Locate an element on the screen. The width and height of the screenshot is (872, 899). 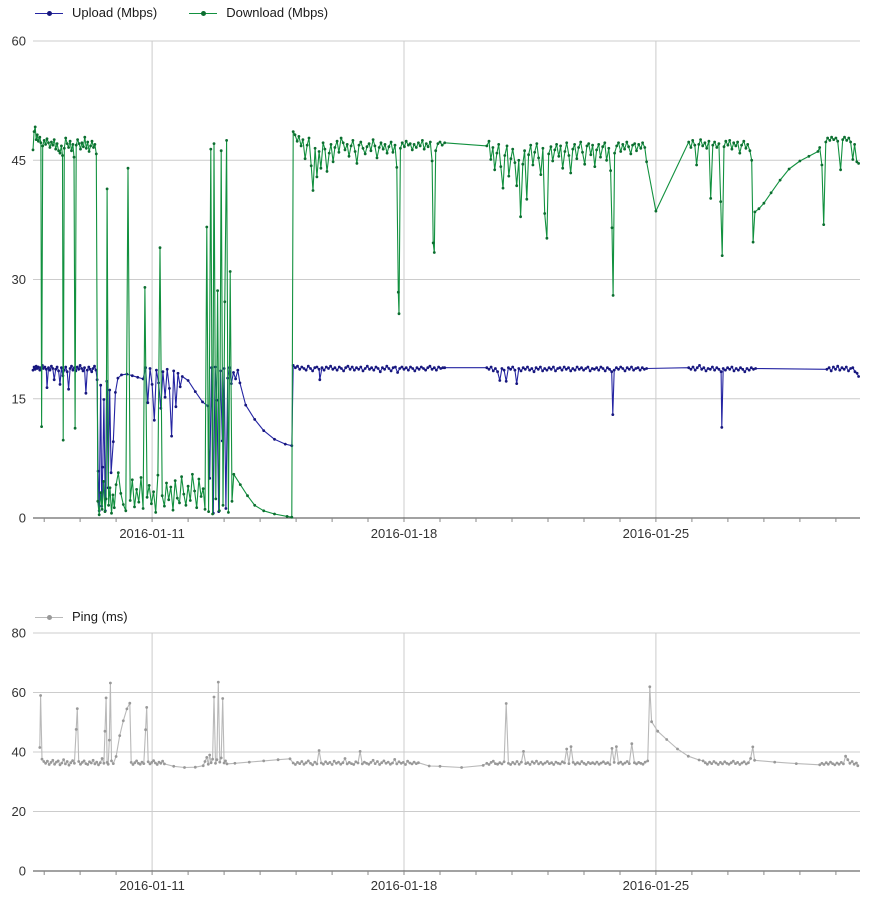
svg-text: 45 is located at coordinates (19, 160).